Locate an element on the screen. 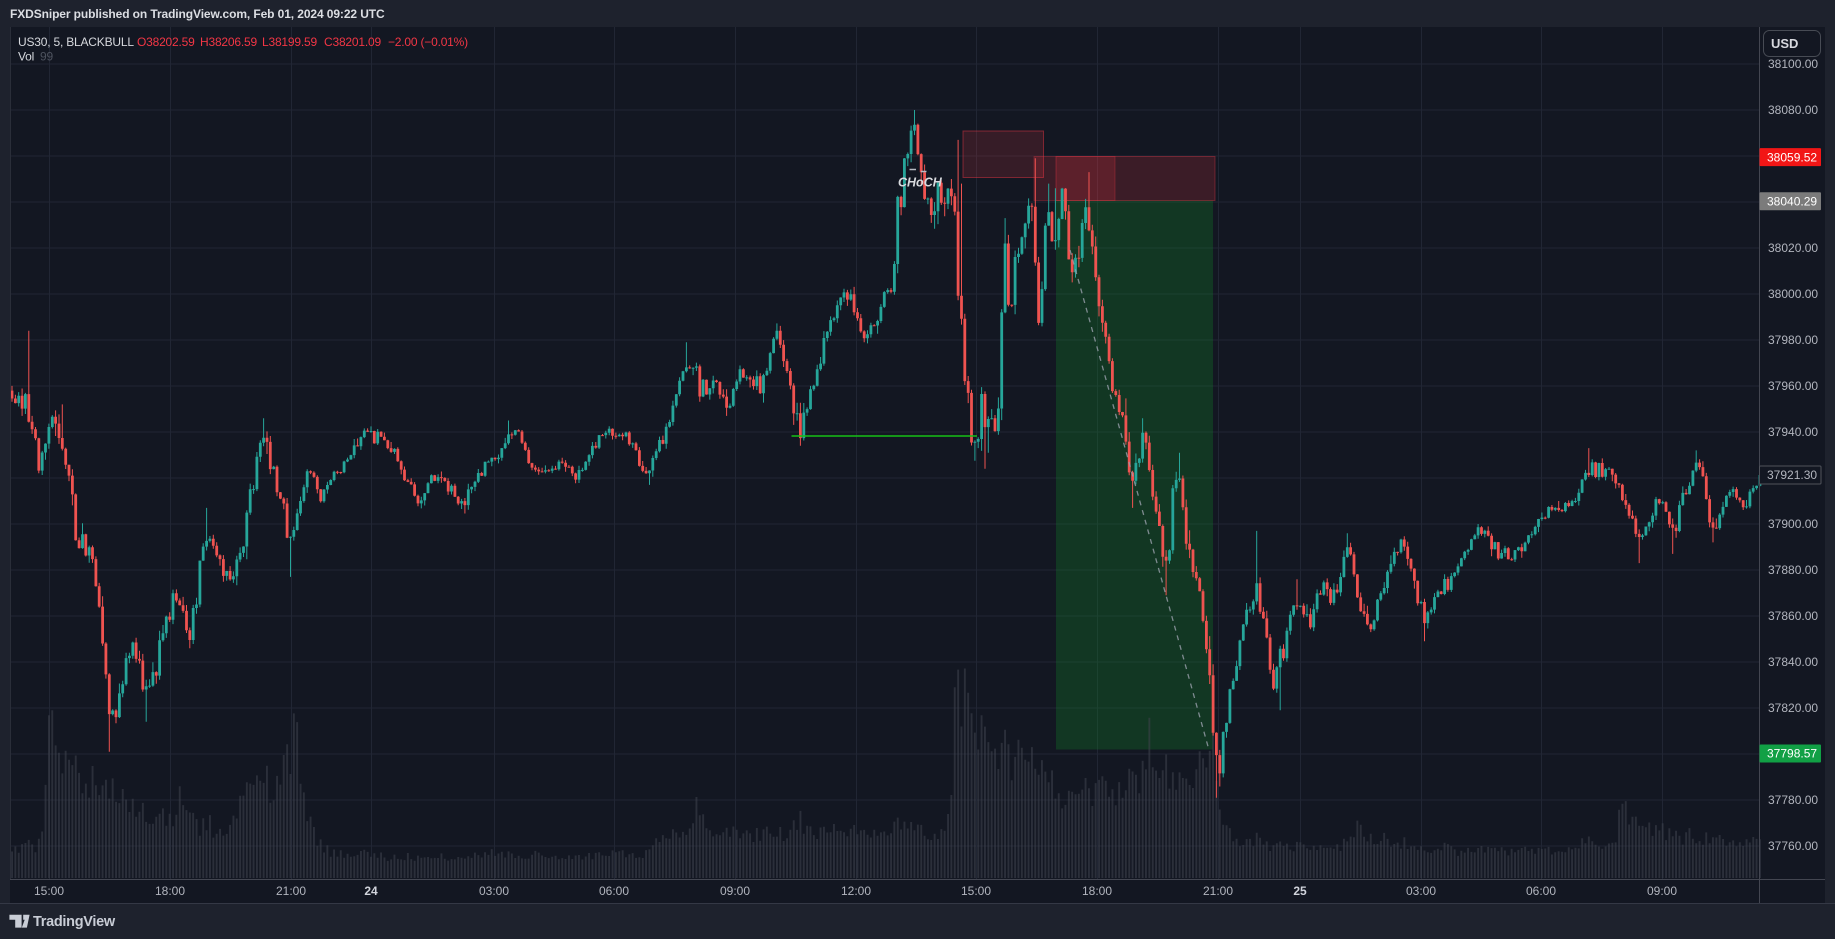 The width and height of the screenshot is (1835, 939). svg-text: USD is located at coordinates (1784, 43).